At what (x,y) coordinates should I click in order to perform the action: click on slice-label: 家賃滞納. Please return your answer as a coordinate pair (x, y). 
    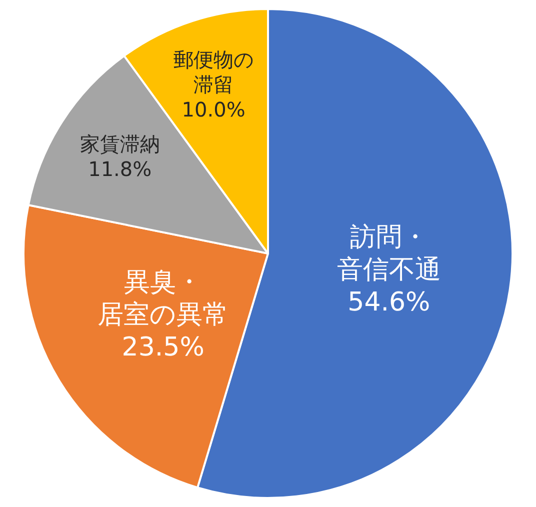
    Looking at the image, I should click on (120, 144).